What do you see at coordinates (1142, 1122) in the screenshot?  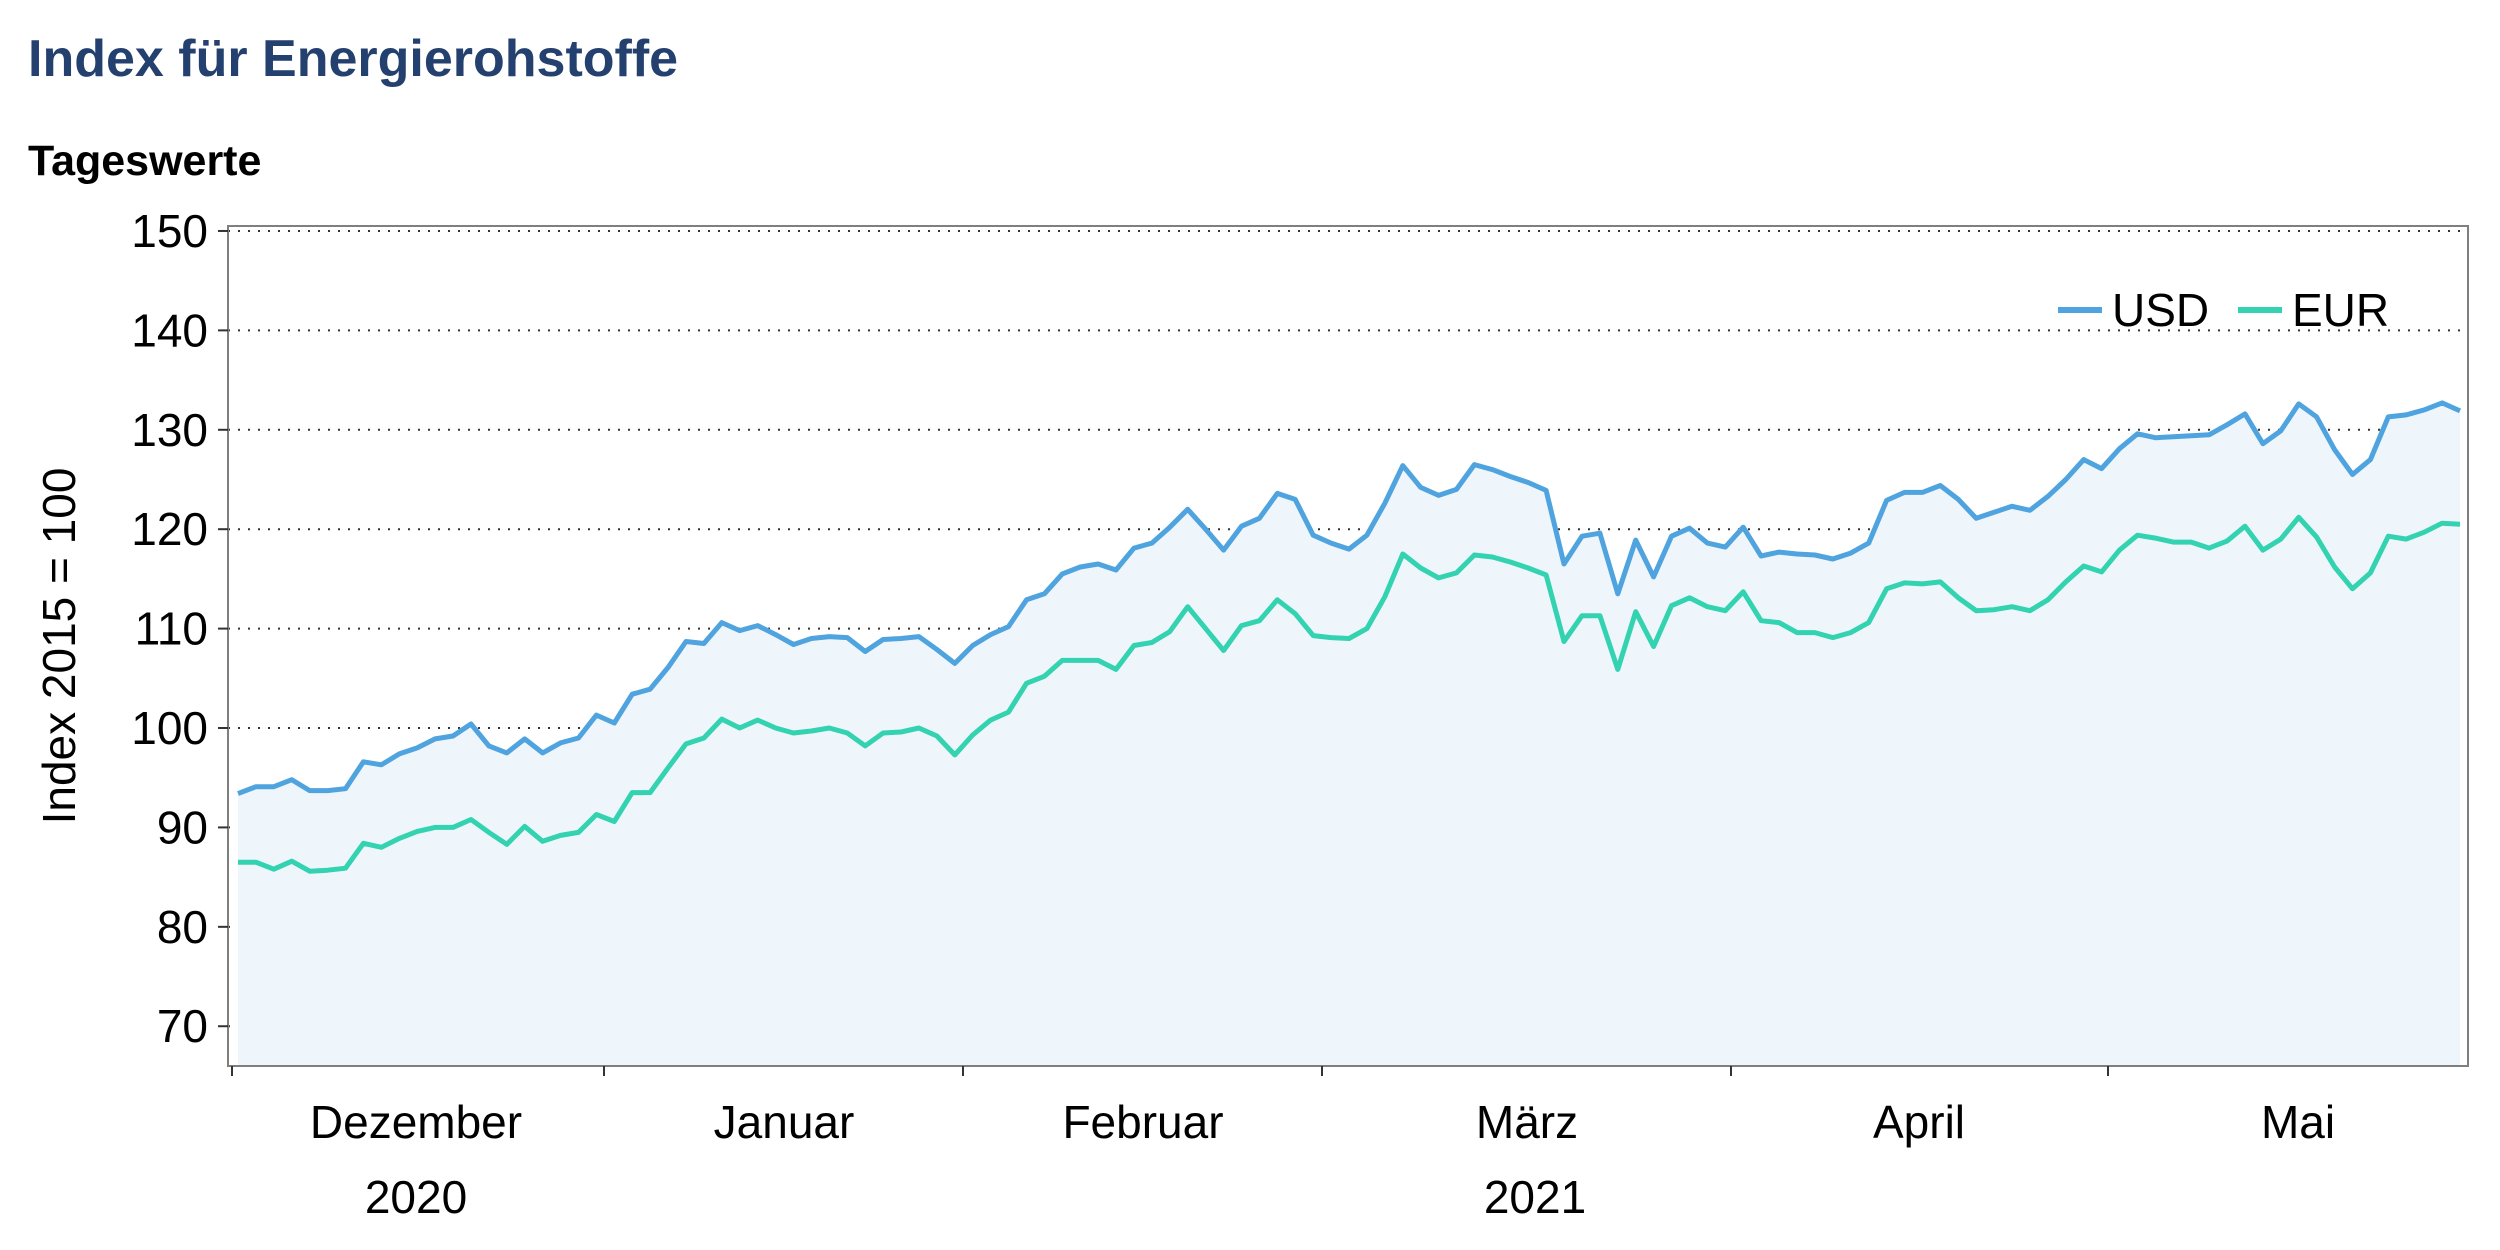 I see `x-month-label: Februar` at bounding box center [1142, 1122].